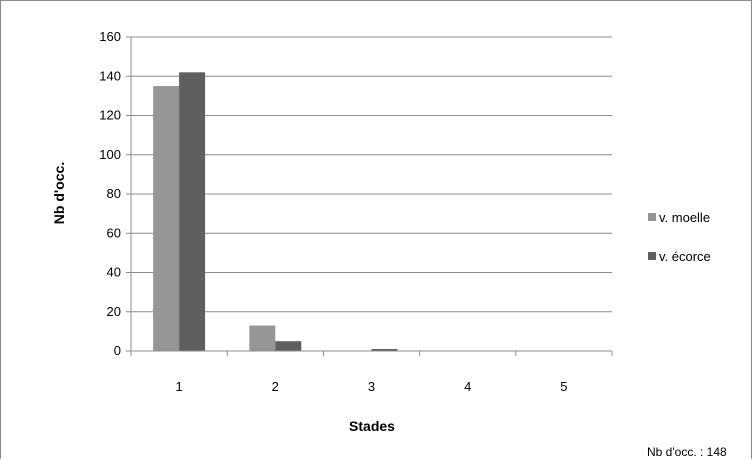 The width and height of the screenshot is (752, 460). What do you see at coordinates (110, 75) in the screenshot?
I see `y-tick-label: 140` at bounding box center [110, 75].